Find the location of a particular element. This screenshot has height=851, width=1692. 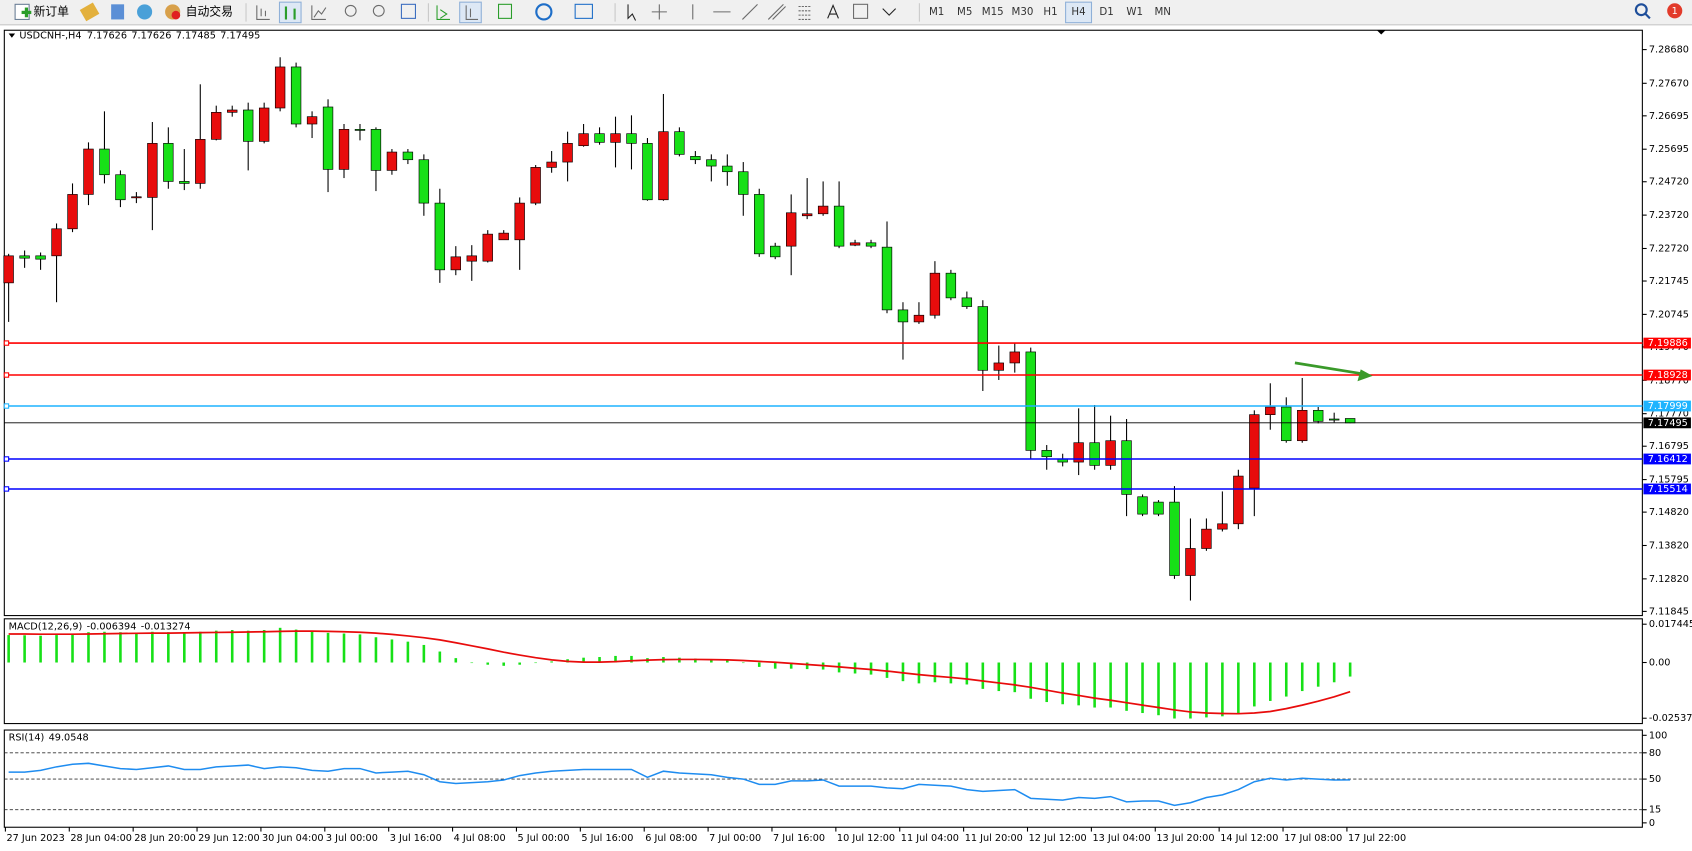

y-tick-label: 7.27670 is located at coordinates (1669, 83).